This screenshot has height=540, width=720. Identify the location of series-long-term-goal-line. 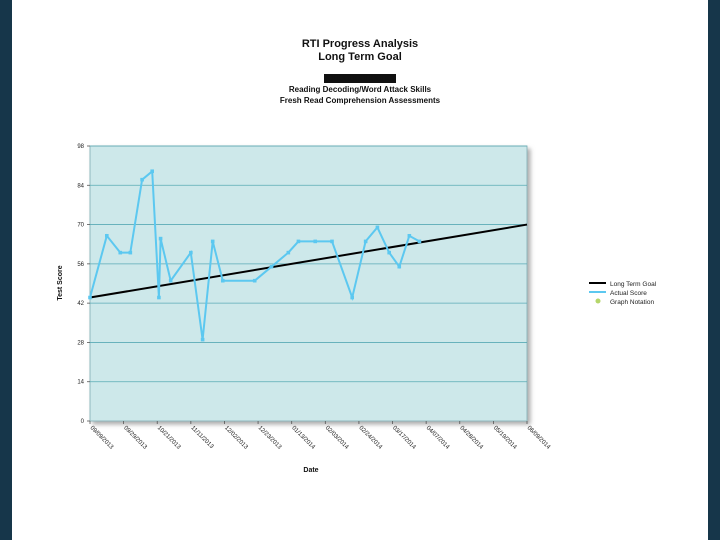
(308, 261).